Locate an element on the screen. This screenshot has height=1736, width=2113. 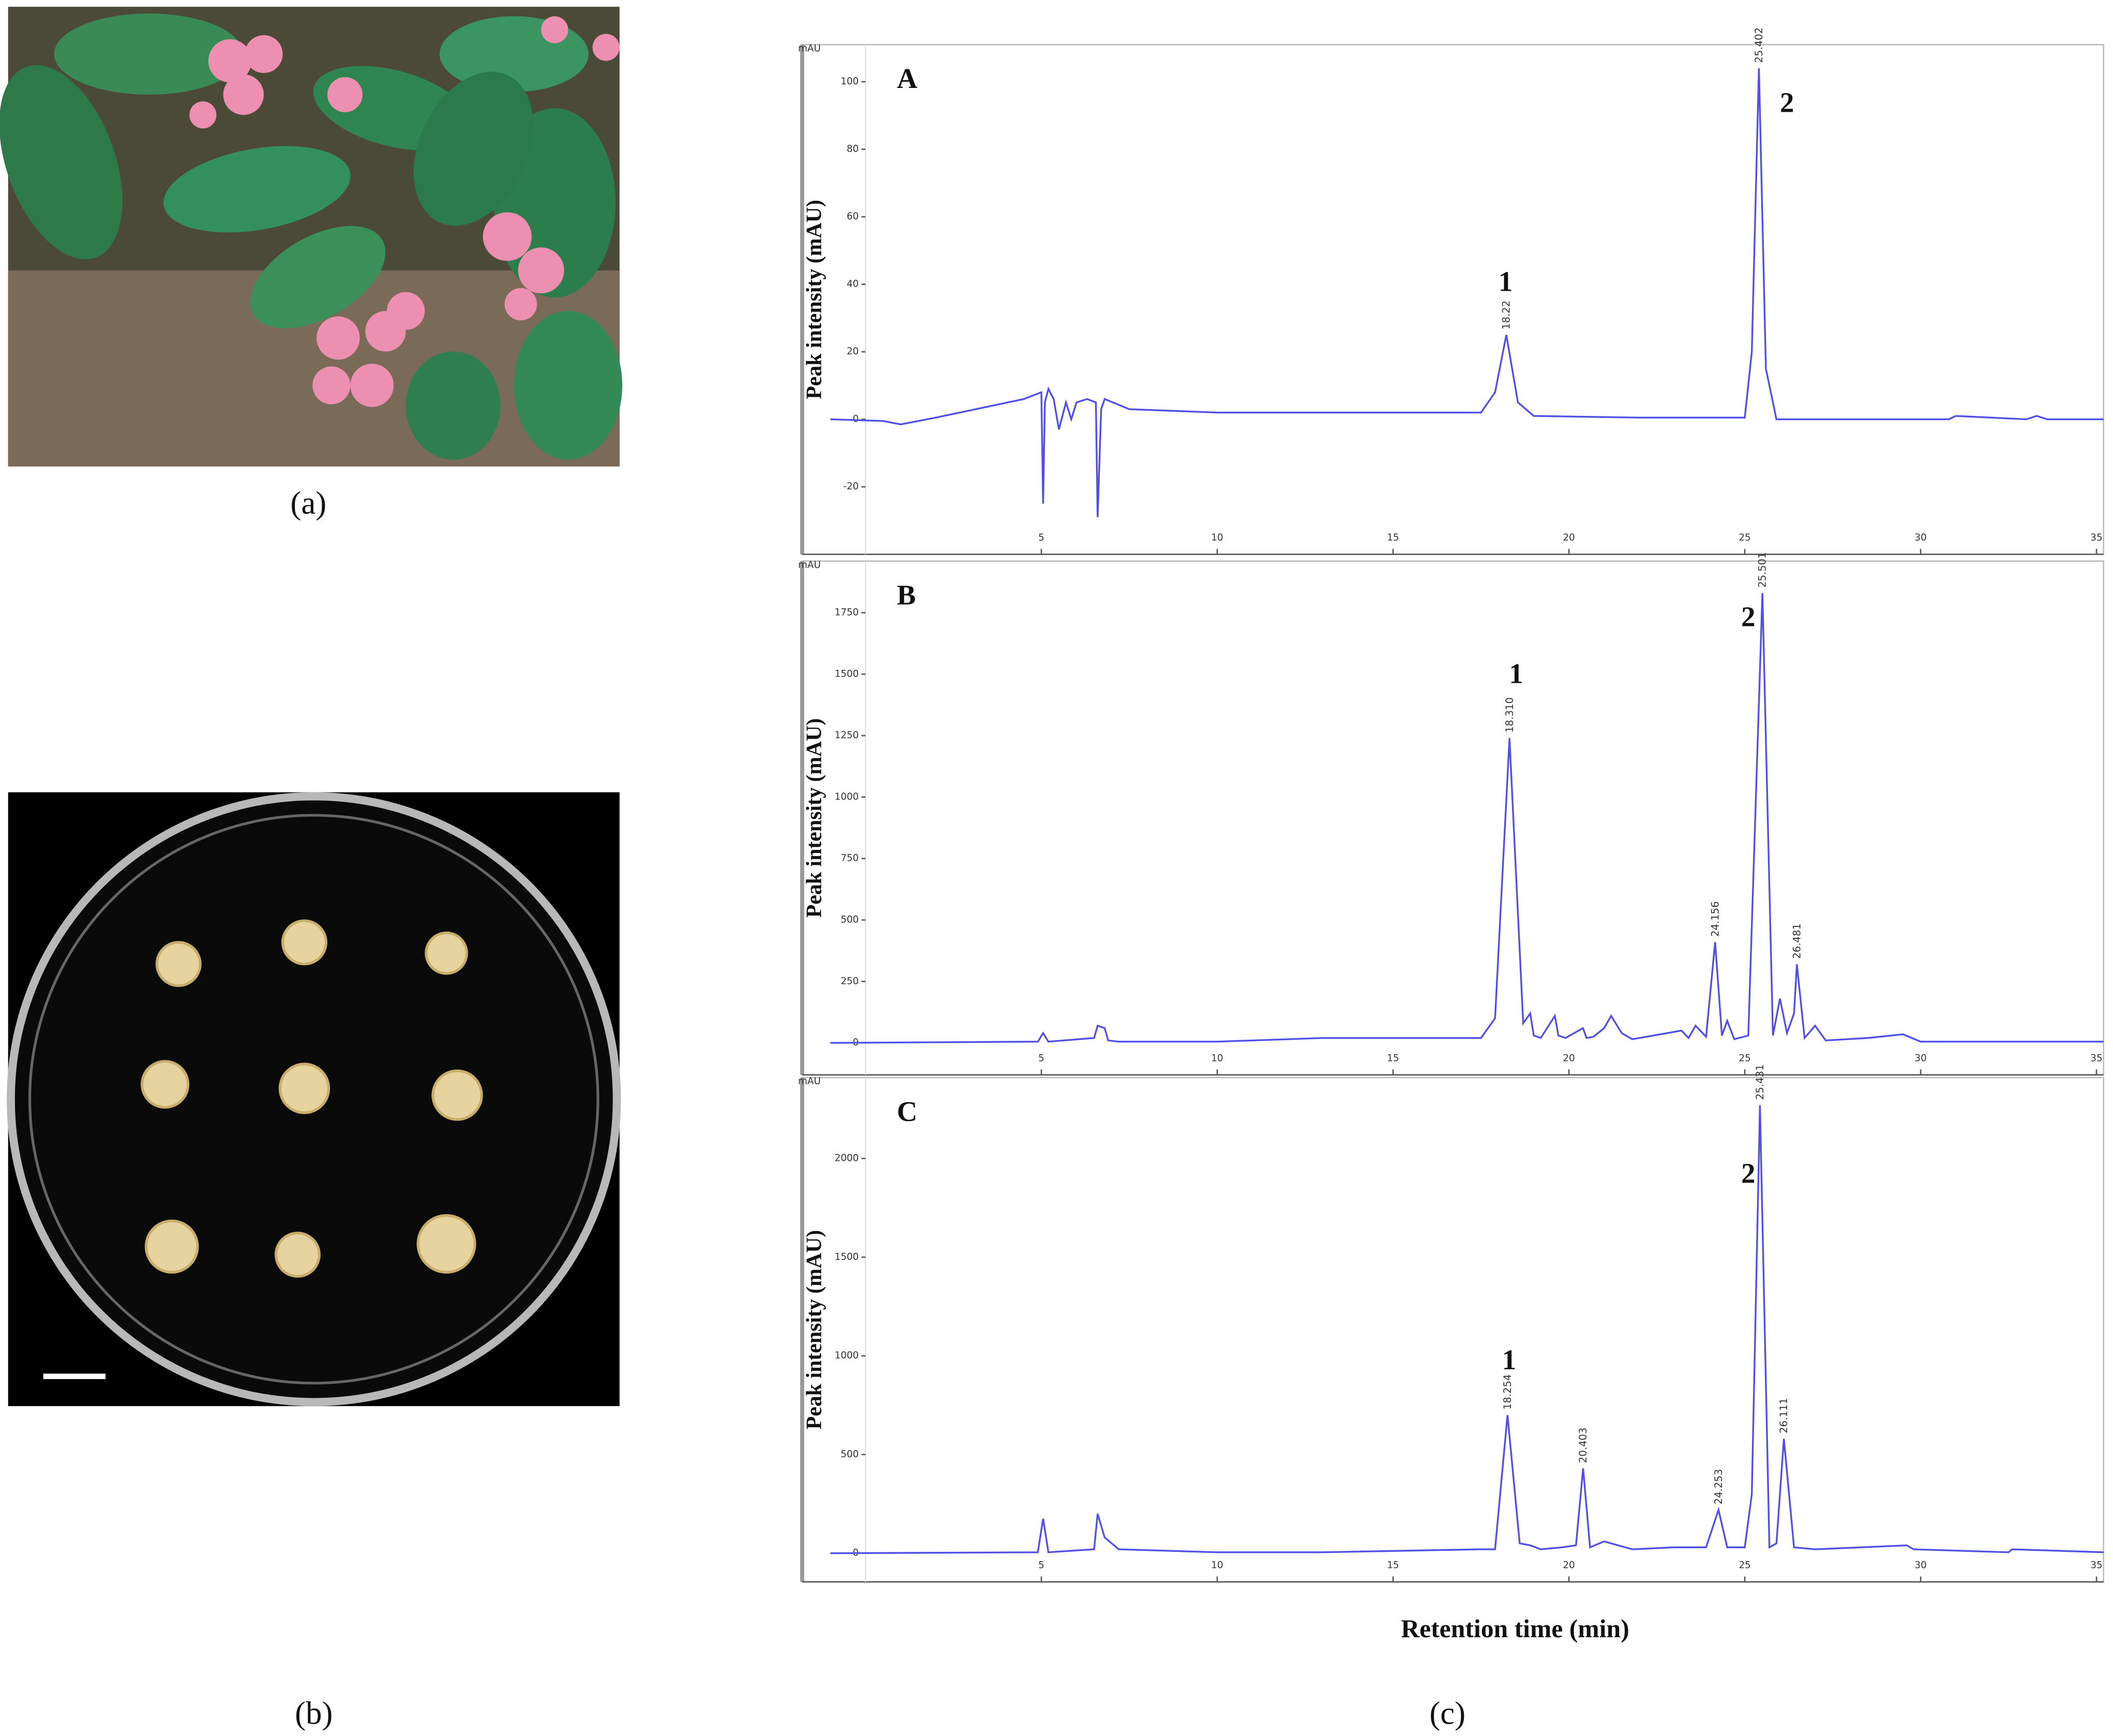
y-tick-label: -20 is located at coordinates (851, 487).